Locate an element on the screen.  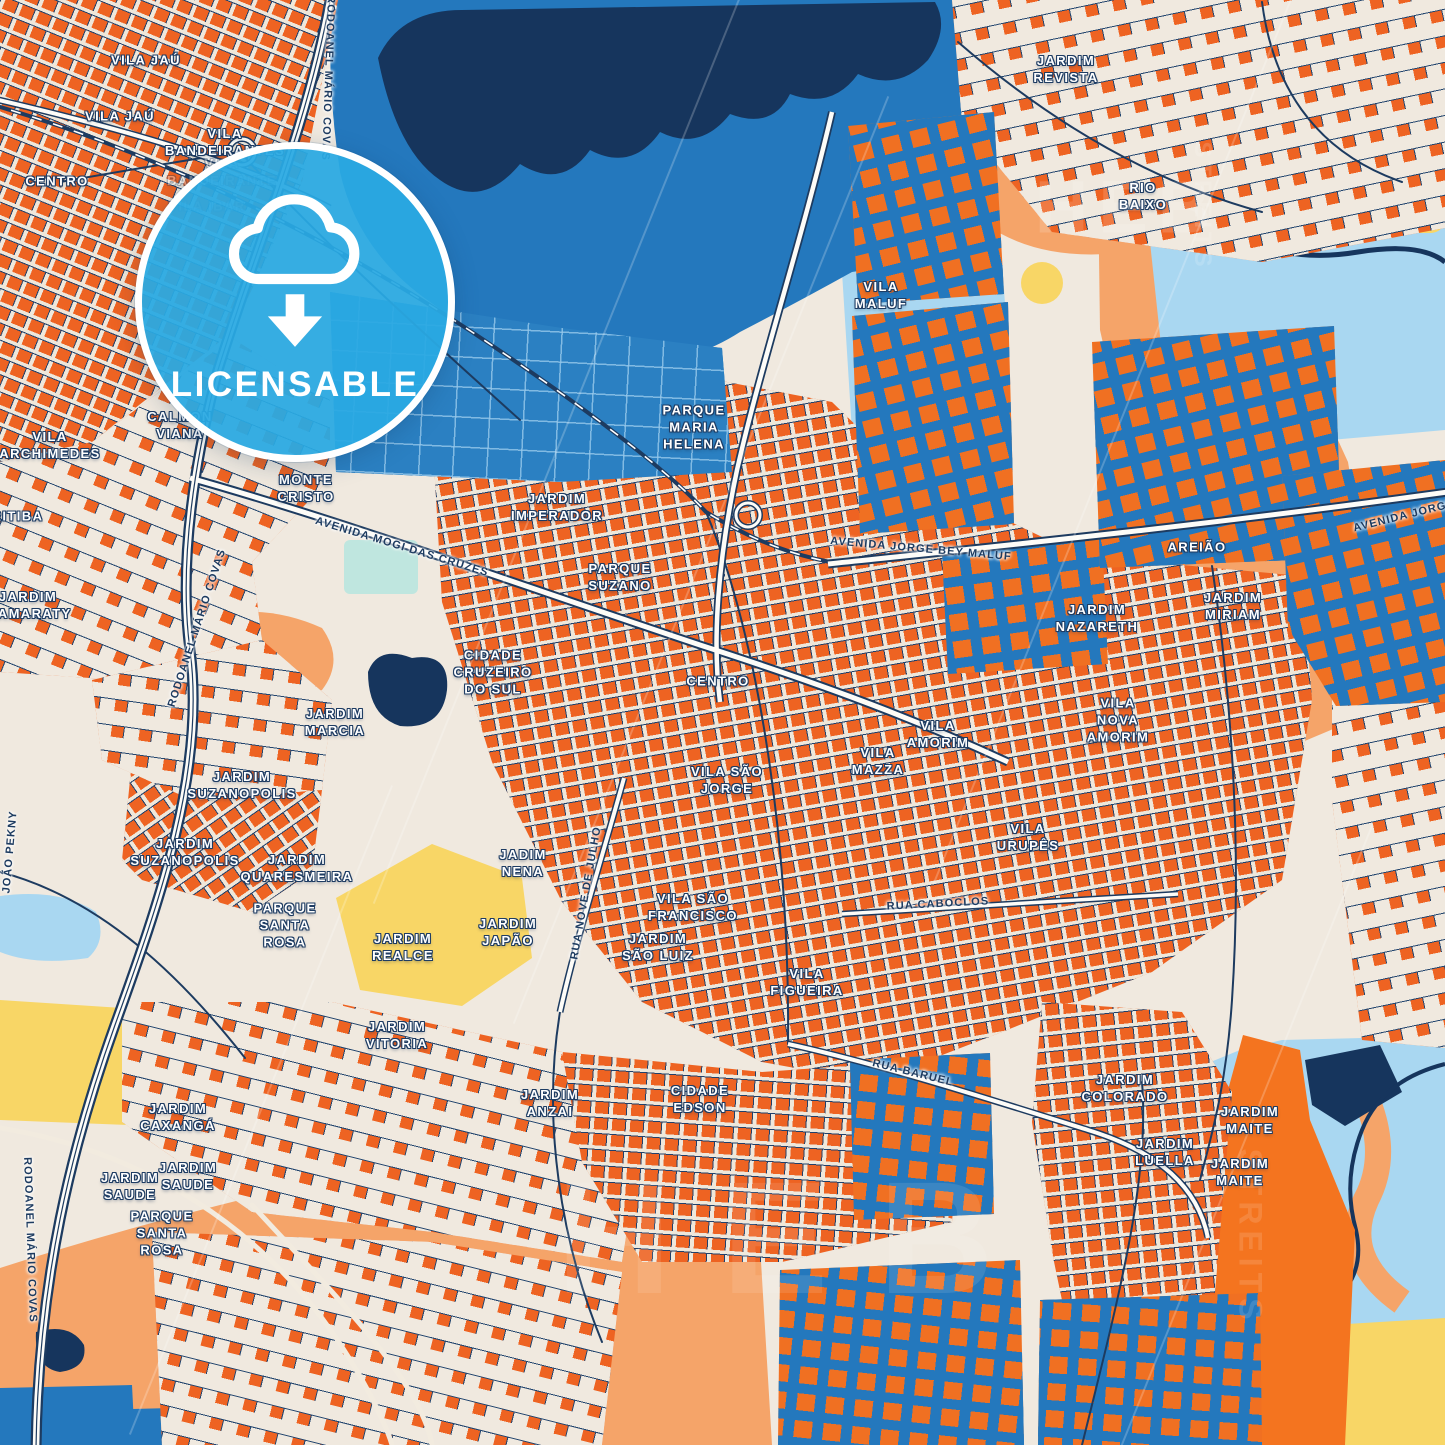
licensable-badge: LICENSABLE is located at coordinates (295, 302).